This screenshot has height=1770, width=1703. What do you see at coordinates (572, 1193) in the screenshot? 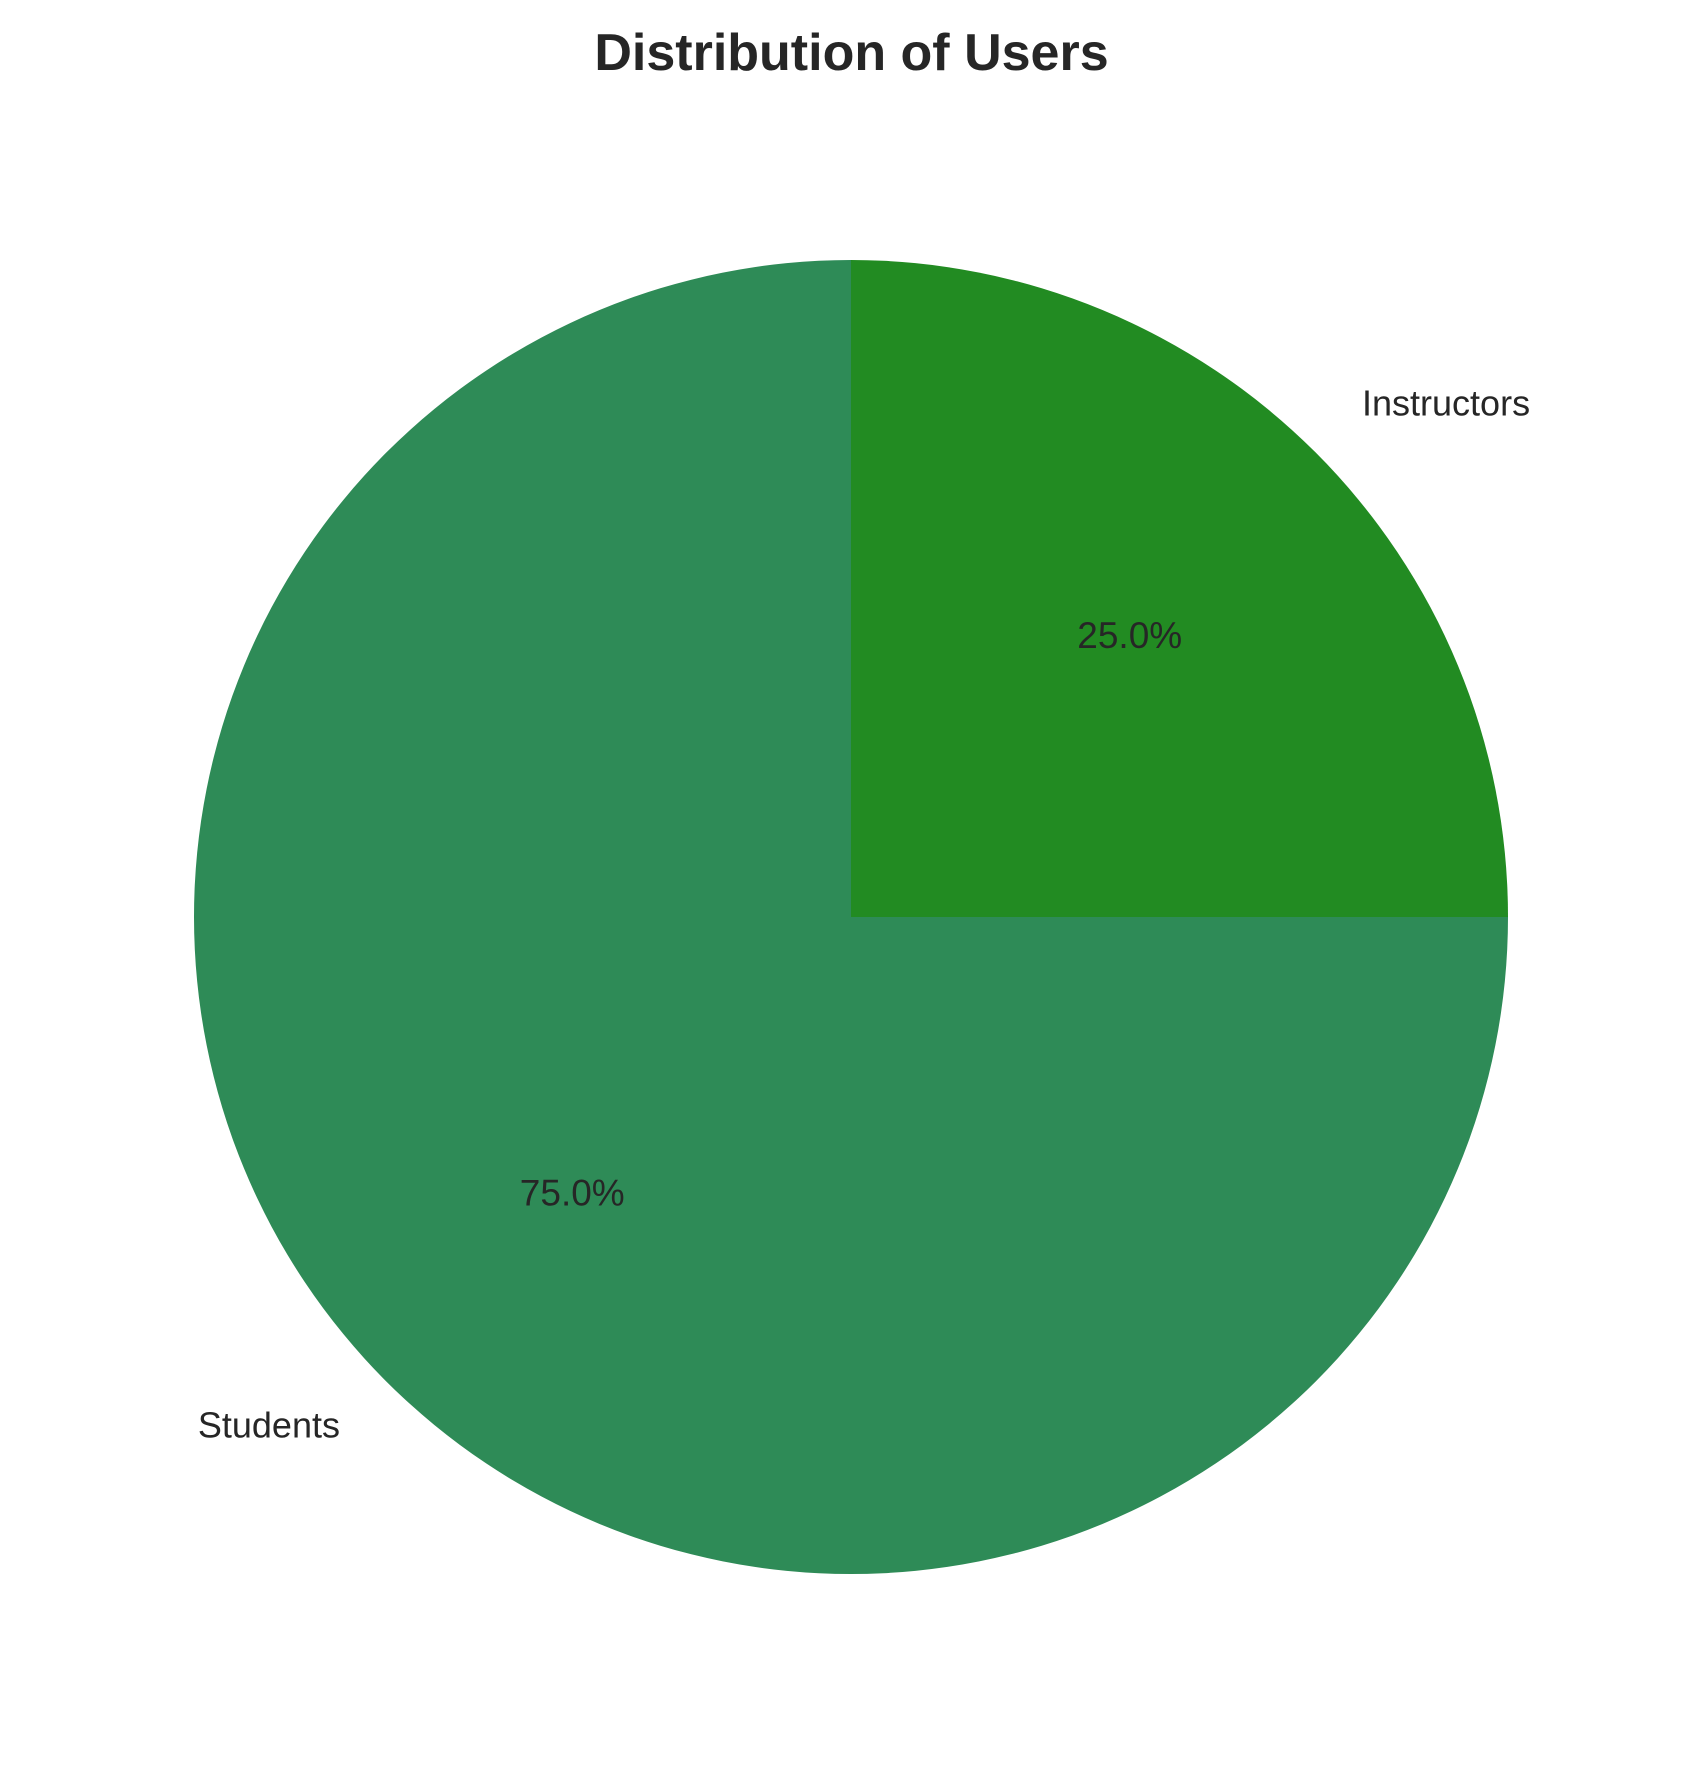
I see `slice-percent-students: 75.0%` at bounding box center [572, 1193].